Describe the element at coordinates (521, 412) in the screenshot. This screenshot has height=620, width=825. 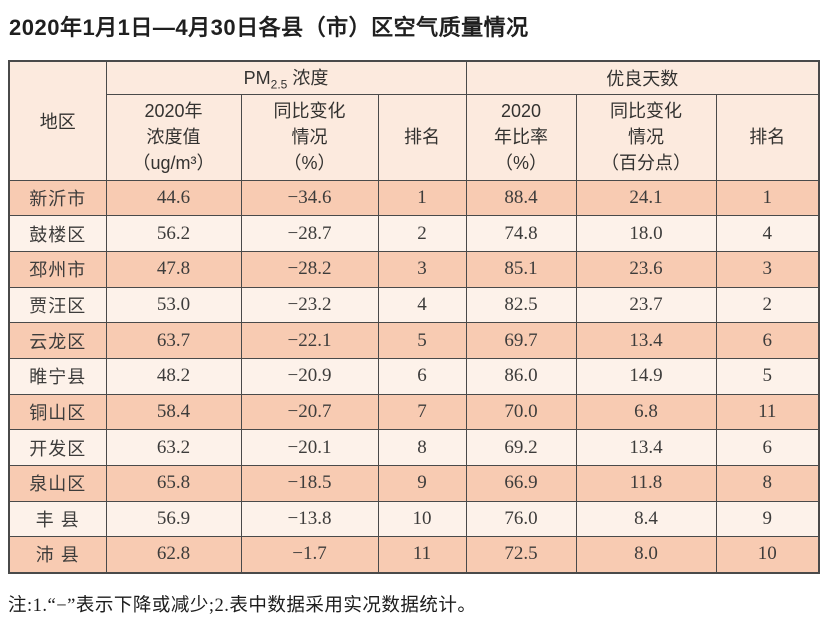
I see `cell-good-ratio: 70.0` at that location.